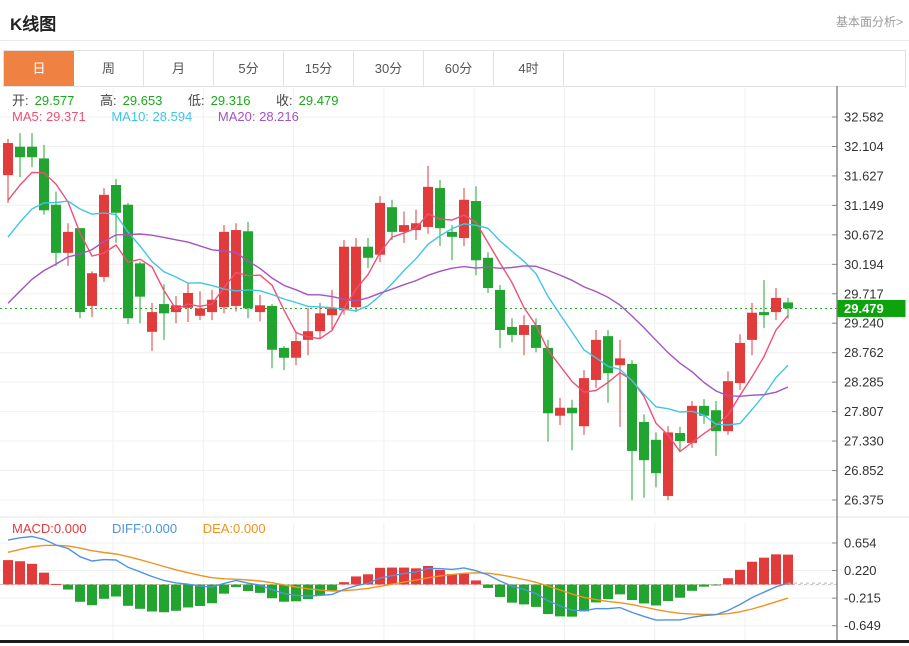 The height and width of the screenshot is (646, 909). Describe the element at coordinates (152, 116) in the screenshot. I see `ma10-legend: MA10: 28.594` at that location.